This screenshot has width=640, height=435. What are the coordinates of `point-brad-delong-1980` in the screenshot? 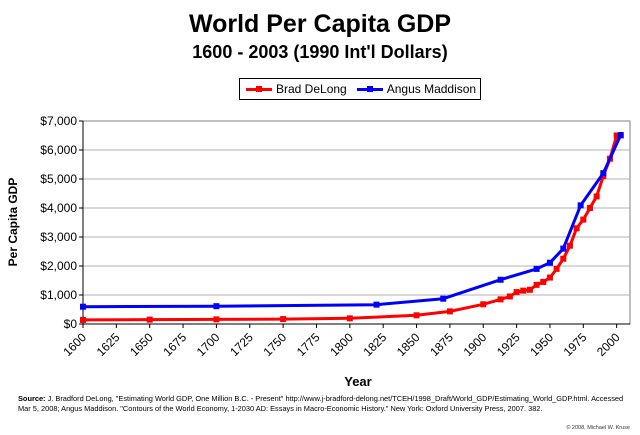 It's located at (589, 208).